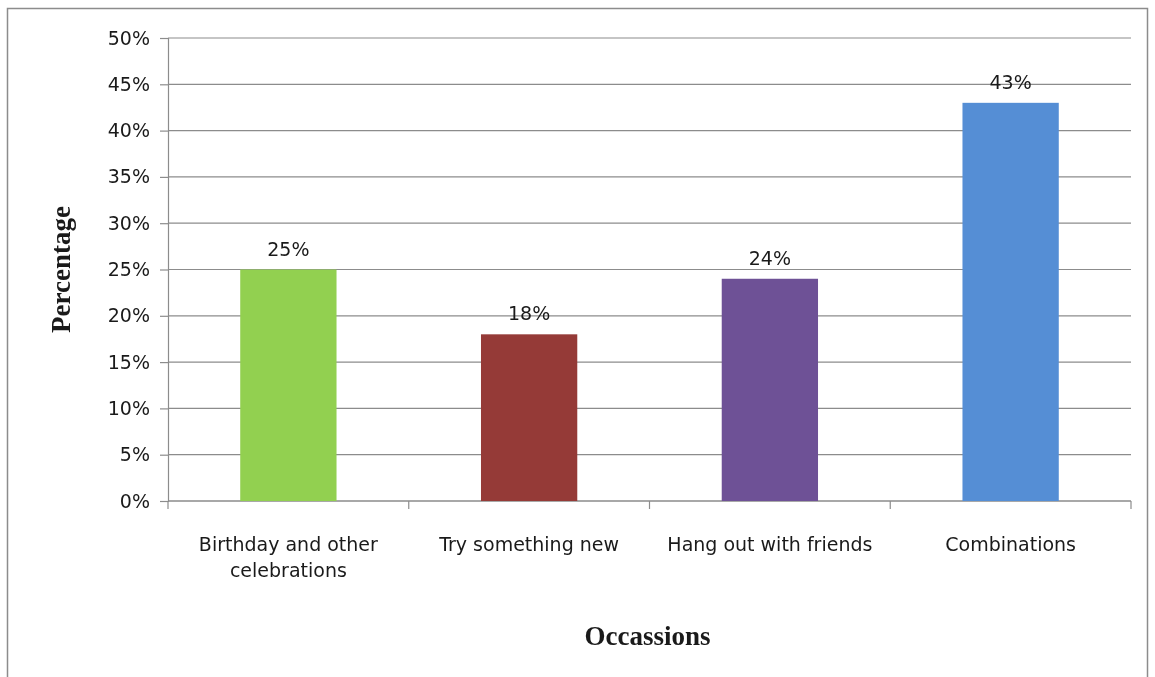 This screenshot has height=677, width=1155. What do you see at coordinates (529, 544) in the screenshot?
I see `x-tick-label: Try something new` at bounding box center [529, 544].